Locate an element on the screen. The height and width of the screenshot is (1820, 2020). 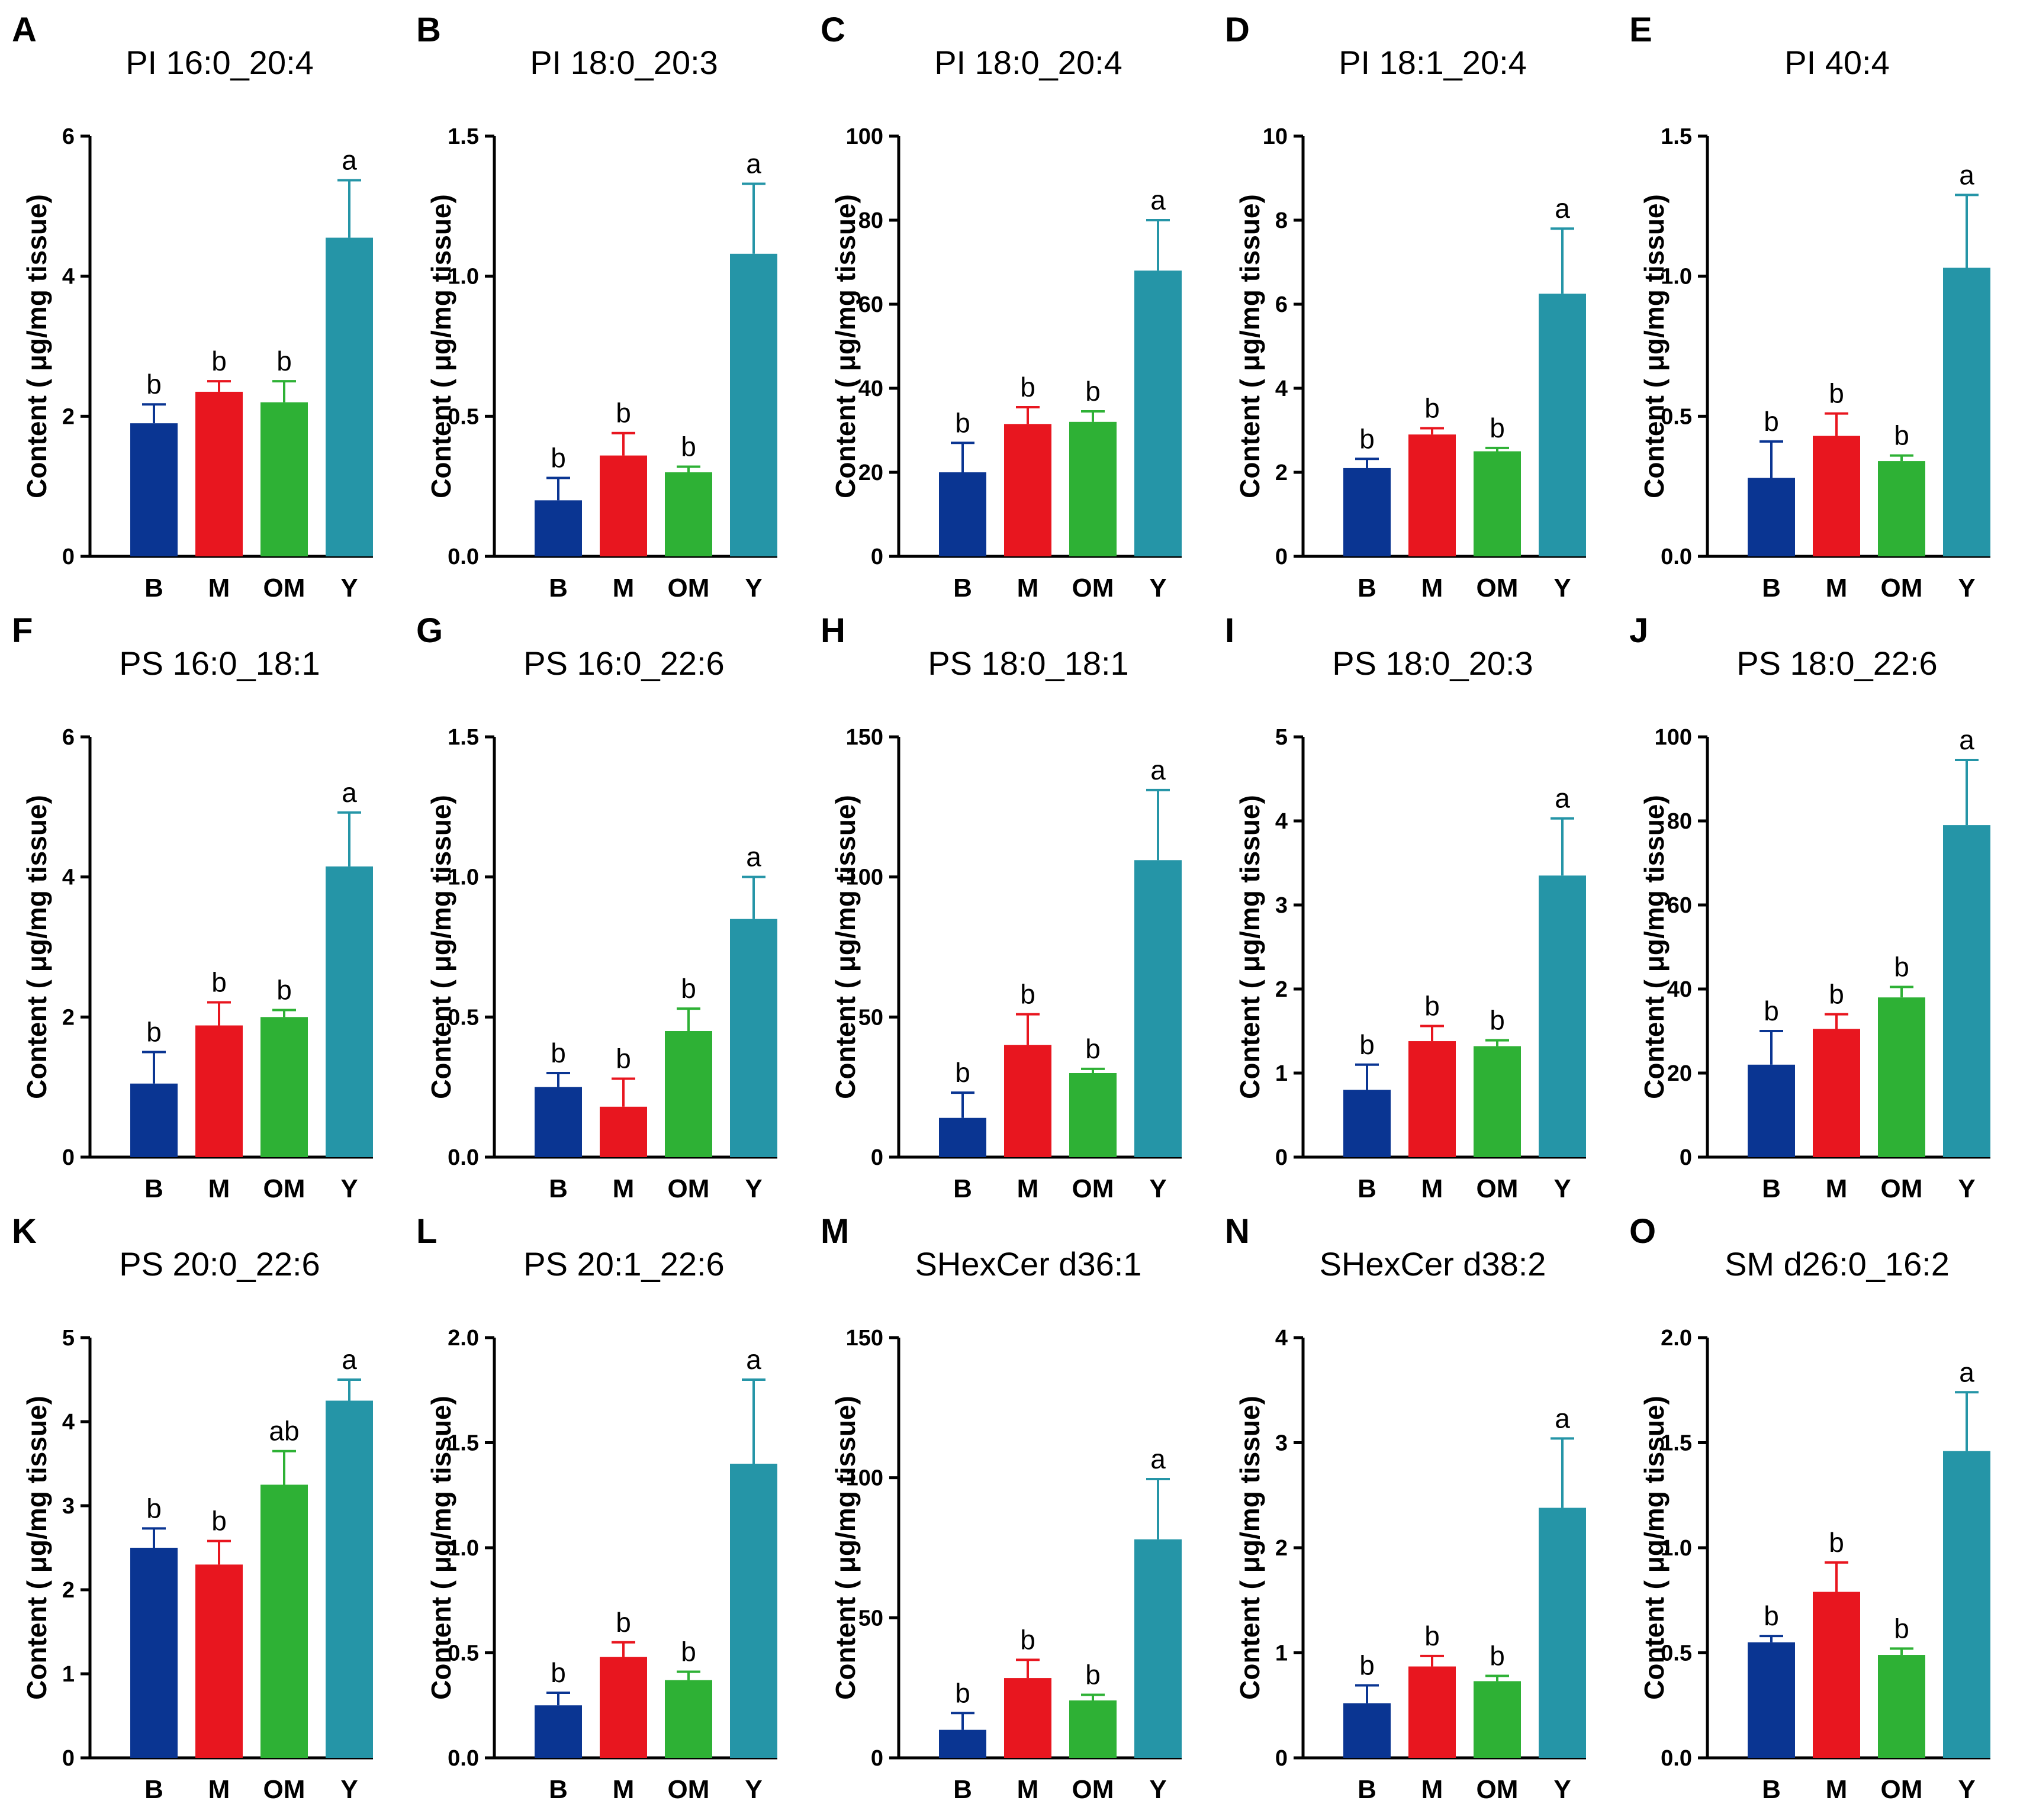
y-axis-label: Content ( μg/mg tissue) is located at coordinates (1654, 947).